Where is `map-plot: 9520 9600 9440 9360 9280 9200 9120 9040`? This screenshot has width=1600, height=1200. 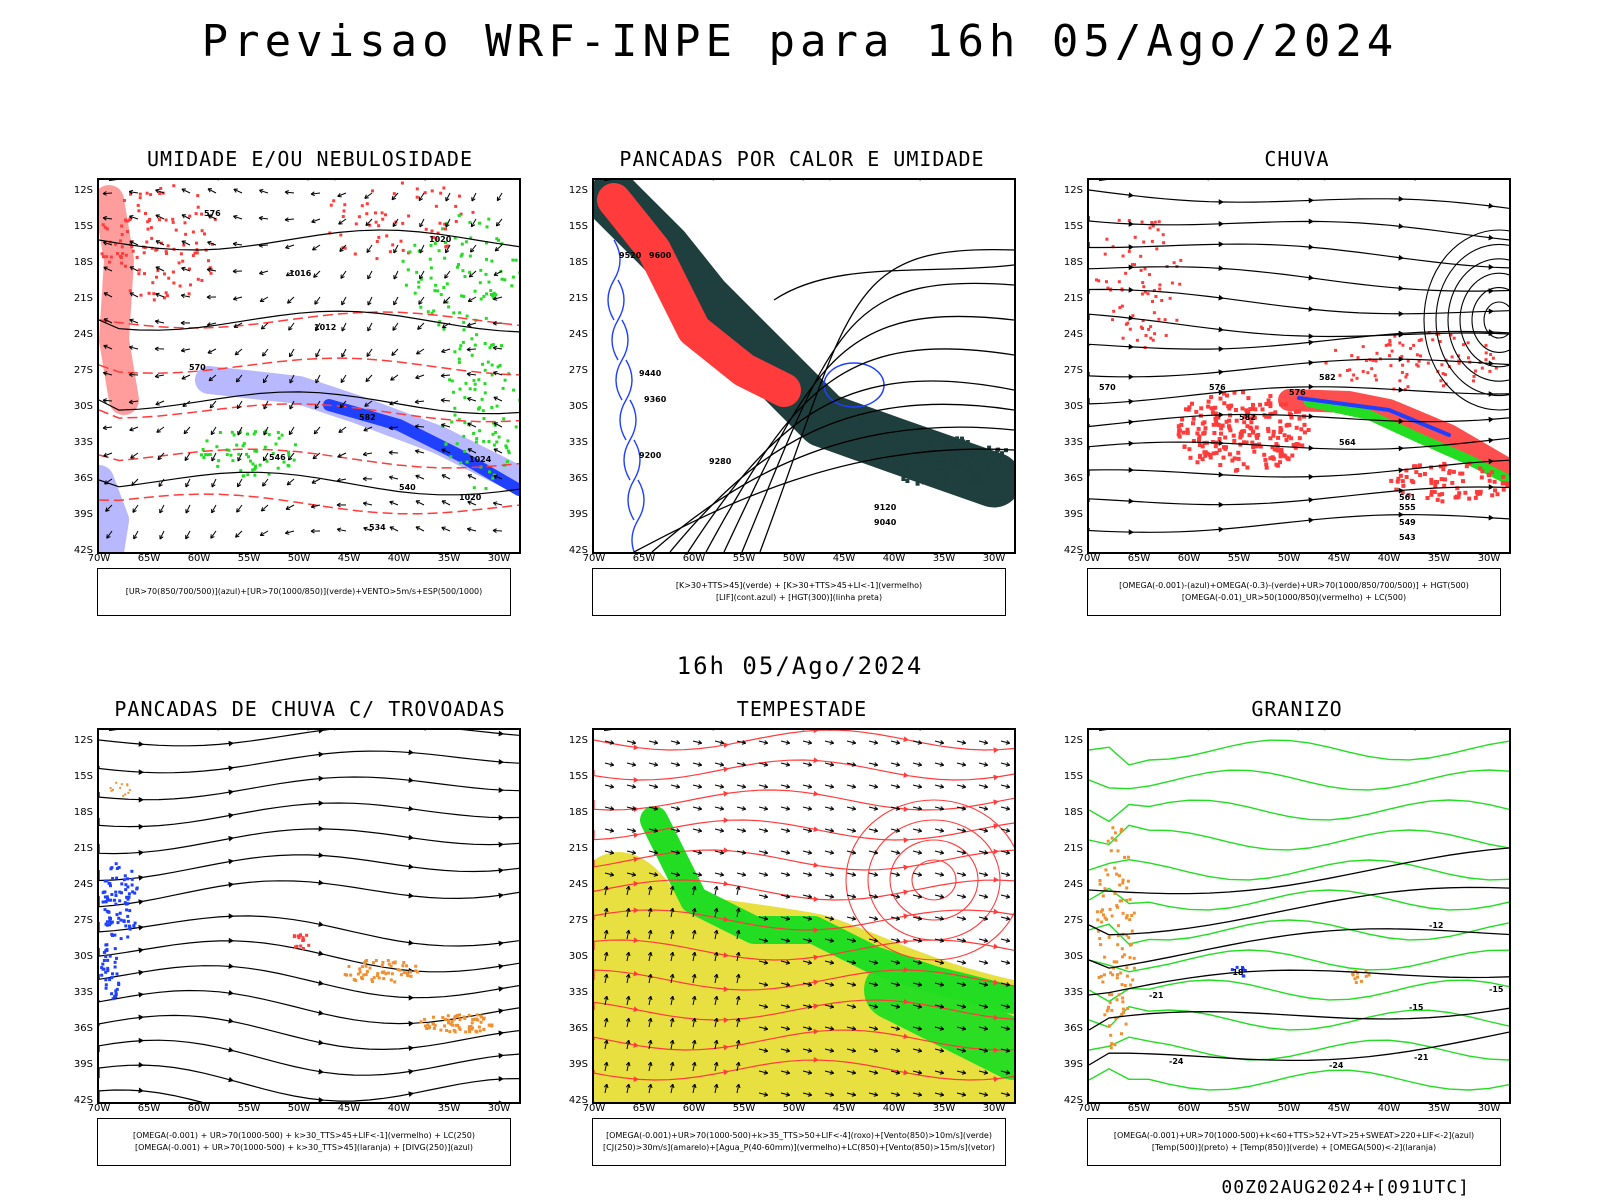
map-plot: 9520 9600 9440 9360 9280 9200 9120 9040 is located at coordinates (804, 366).